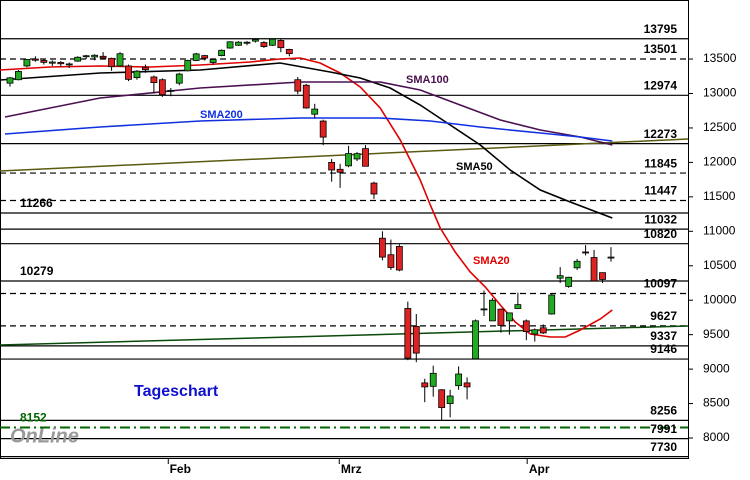  I want to click on level-label: 9146, so click(663, 349).